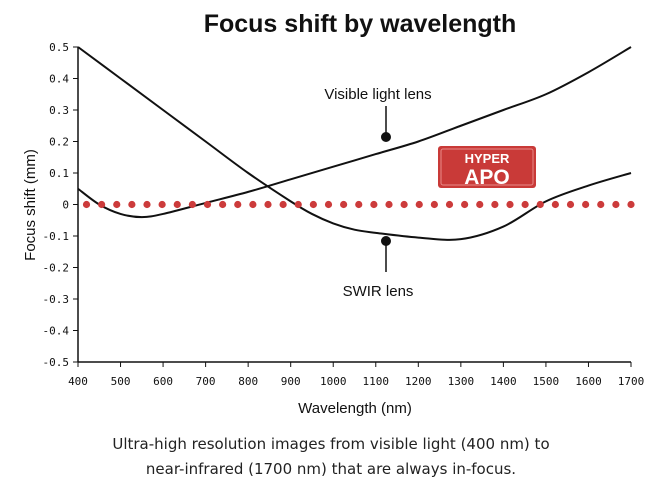 The width and height of the screenshot is (662, 494). What do you see at coordinates (487, 177) in the screenshot?
I see `badge-bottom-text: APO` at bounding box center [487, 177].